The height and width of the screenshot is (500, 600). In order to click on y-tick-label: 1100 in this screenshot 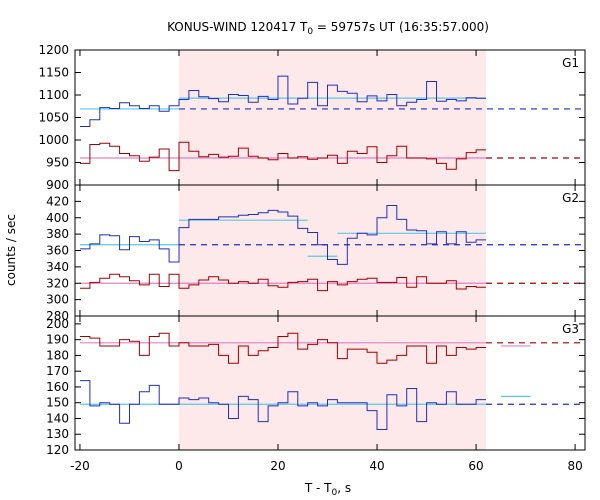, I will do `click(53, 95)`.